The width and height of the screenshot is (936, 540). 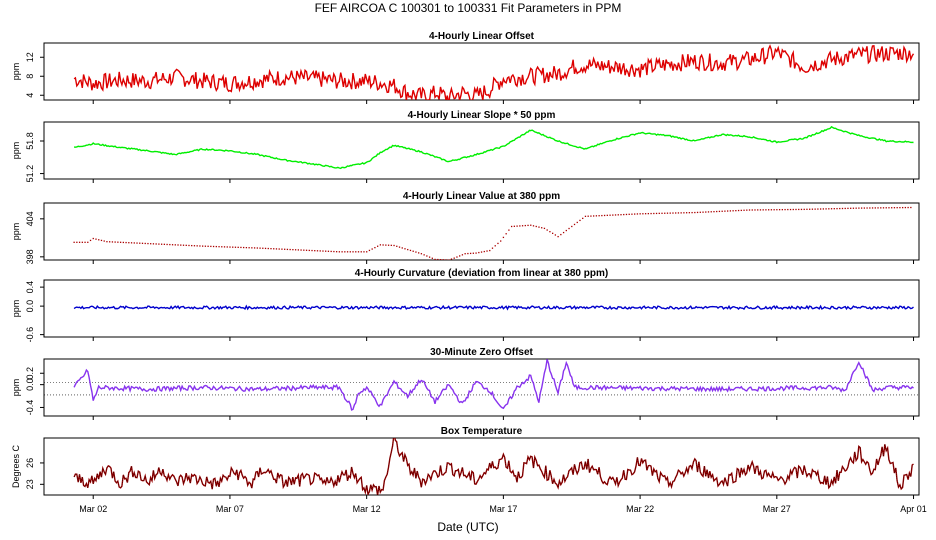 What do you see at coordinates (30, 373) in the screenshot?
I see `y-tick-label: 0.2` at bounding box center [30, 373].